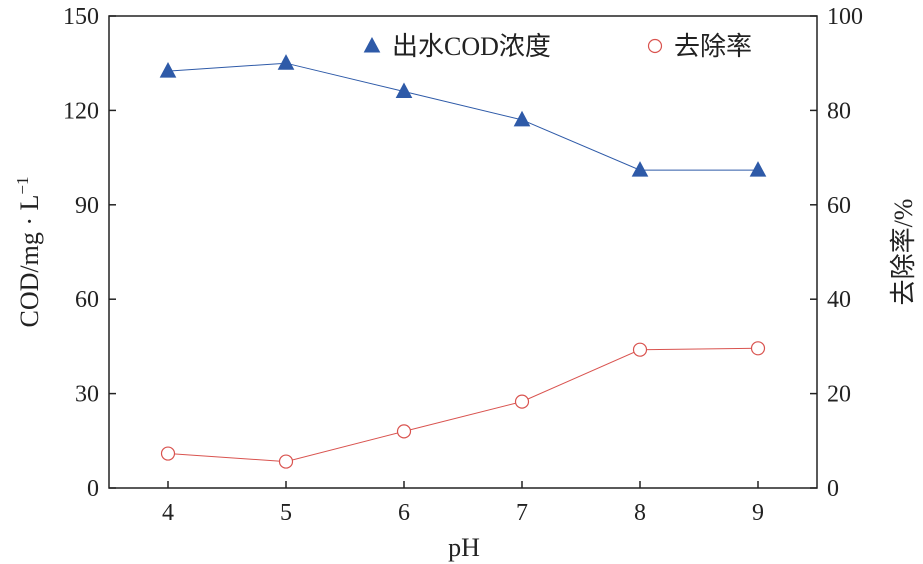 The height and width of the screenshot is (564, 923). I want to click on x-axis-title: pH, so click(464, 547).